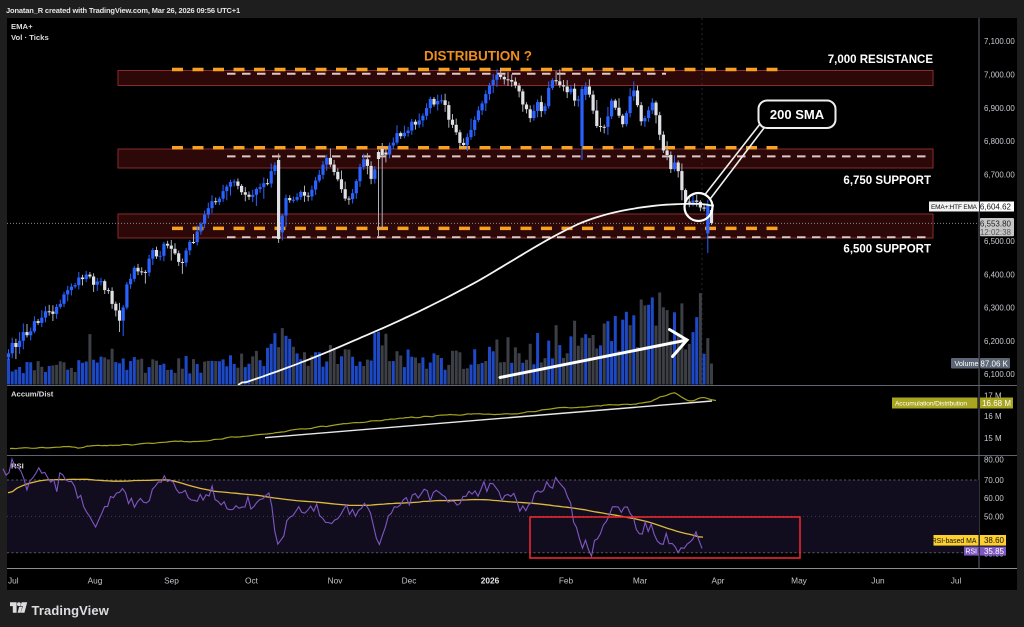 The height and width of the screenshot is (627, 1024). Describe the element at coordinates (30, 37) in the screenshot. I see `svg-text: Vol · Ticks` at that location.